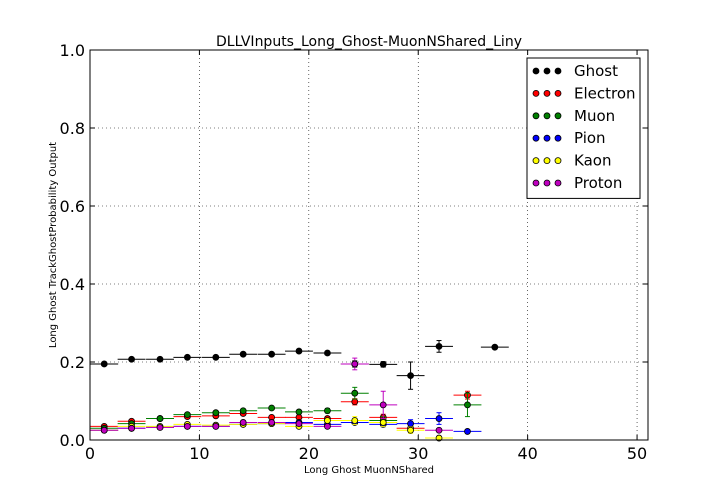 This screenshot has height=504, width=720. Describe the element at coordinates (72, 50) in the screenshot. I see `y-tick-label: 1.0` at that location.